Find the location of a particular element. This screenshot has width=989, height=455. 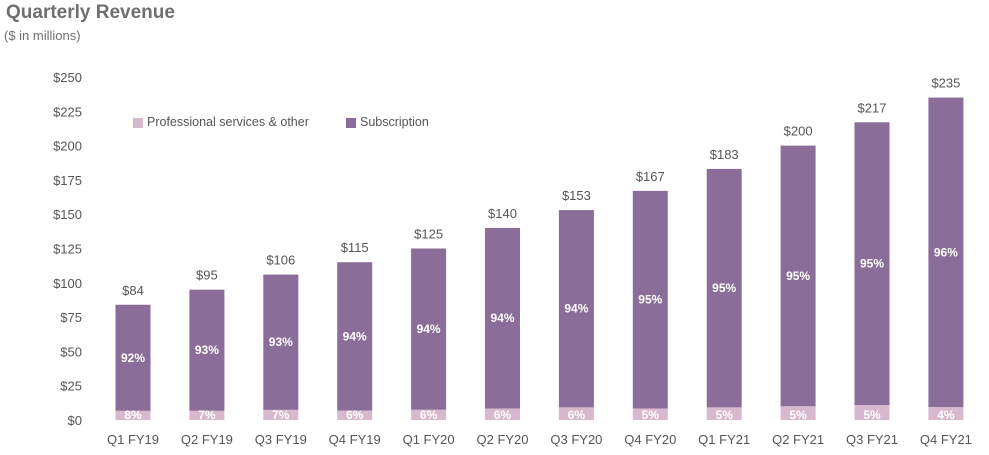

legend-label-professional-services: Professional services & other is located at coordinates (228, 122).